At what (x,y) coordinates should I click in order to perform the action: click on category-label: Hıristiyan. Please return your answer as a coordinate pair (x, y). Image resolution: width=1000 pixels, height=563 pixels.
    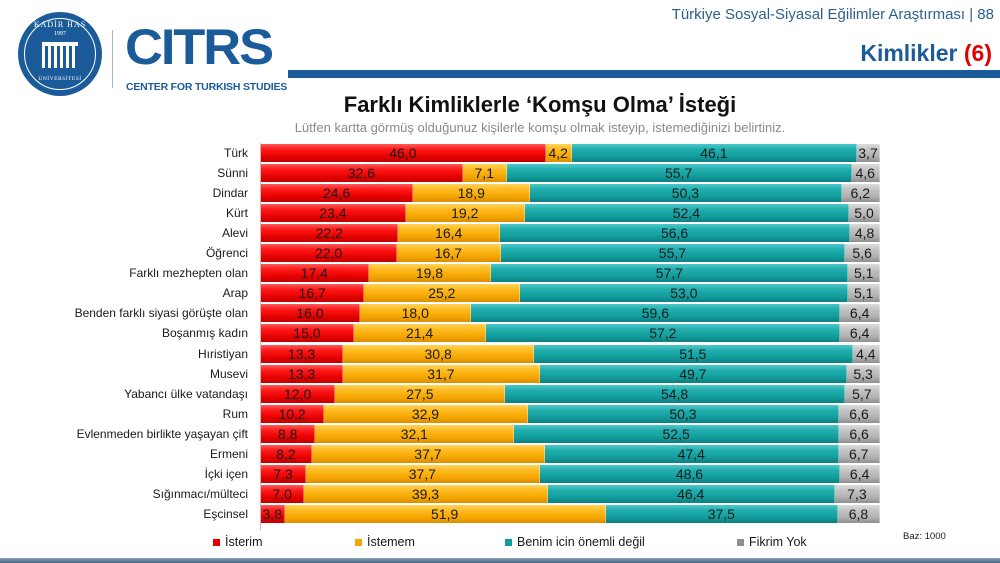
    Looking at the image, I should click on (222, 353).